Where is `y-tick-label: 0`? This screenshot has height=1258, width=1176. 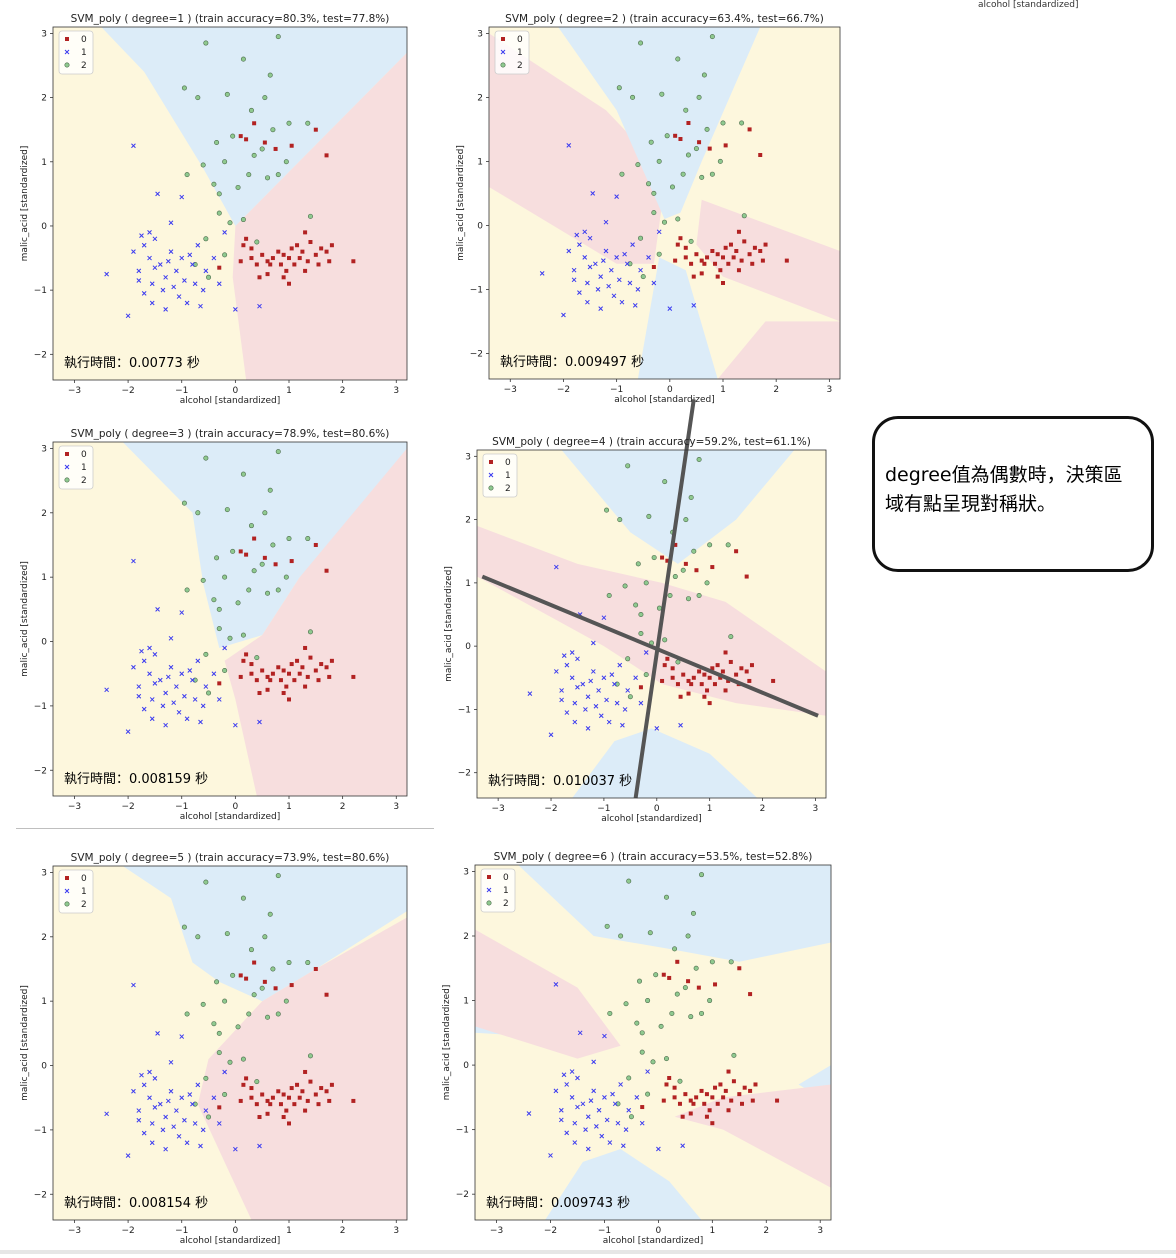
y-tick-label: 0 is located at coordinates (44, 643).